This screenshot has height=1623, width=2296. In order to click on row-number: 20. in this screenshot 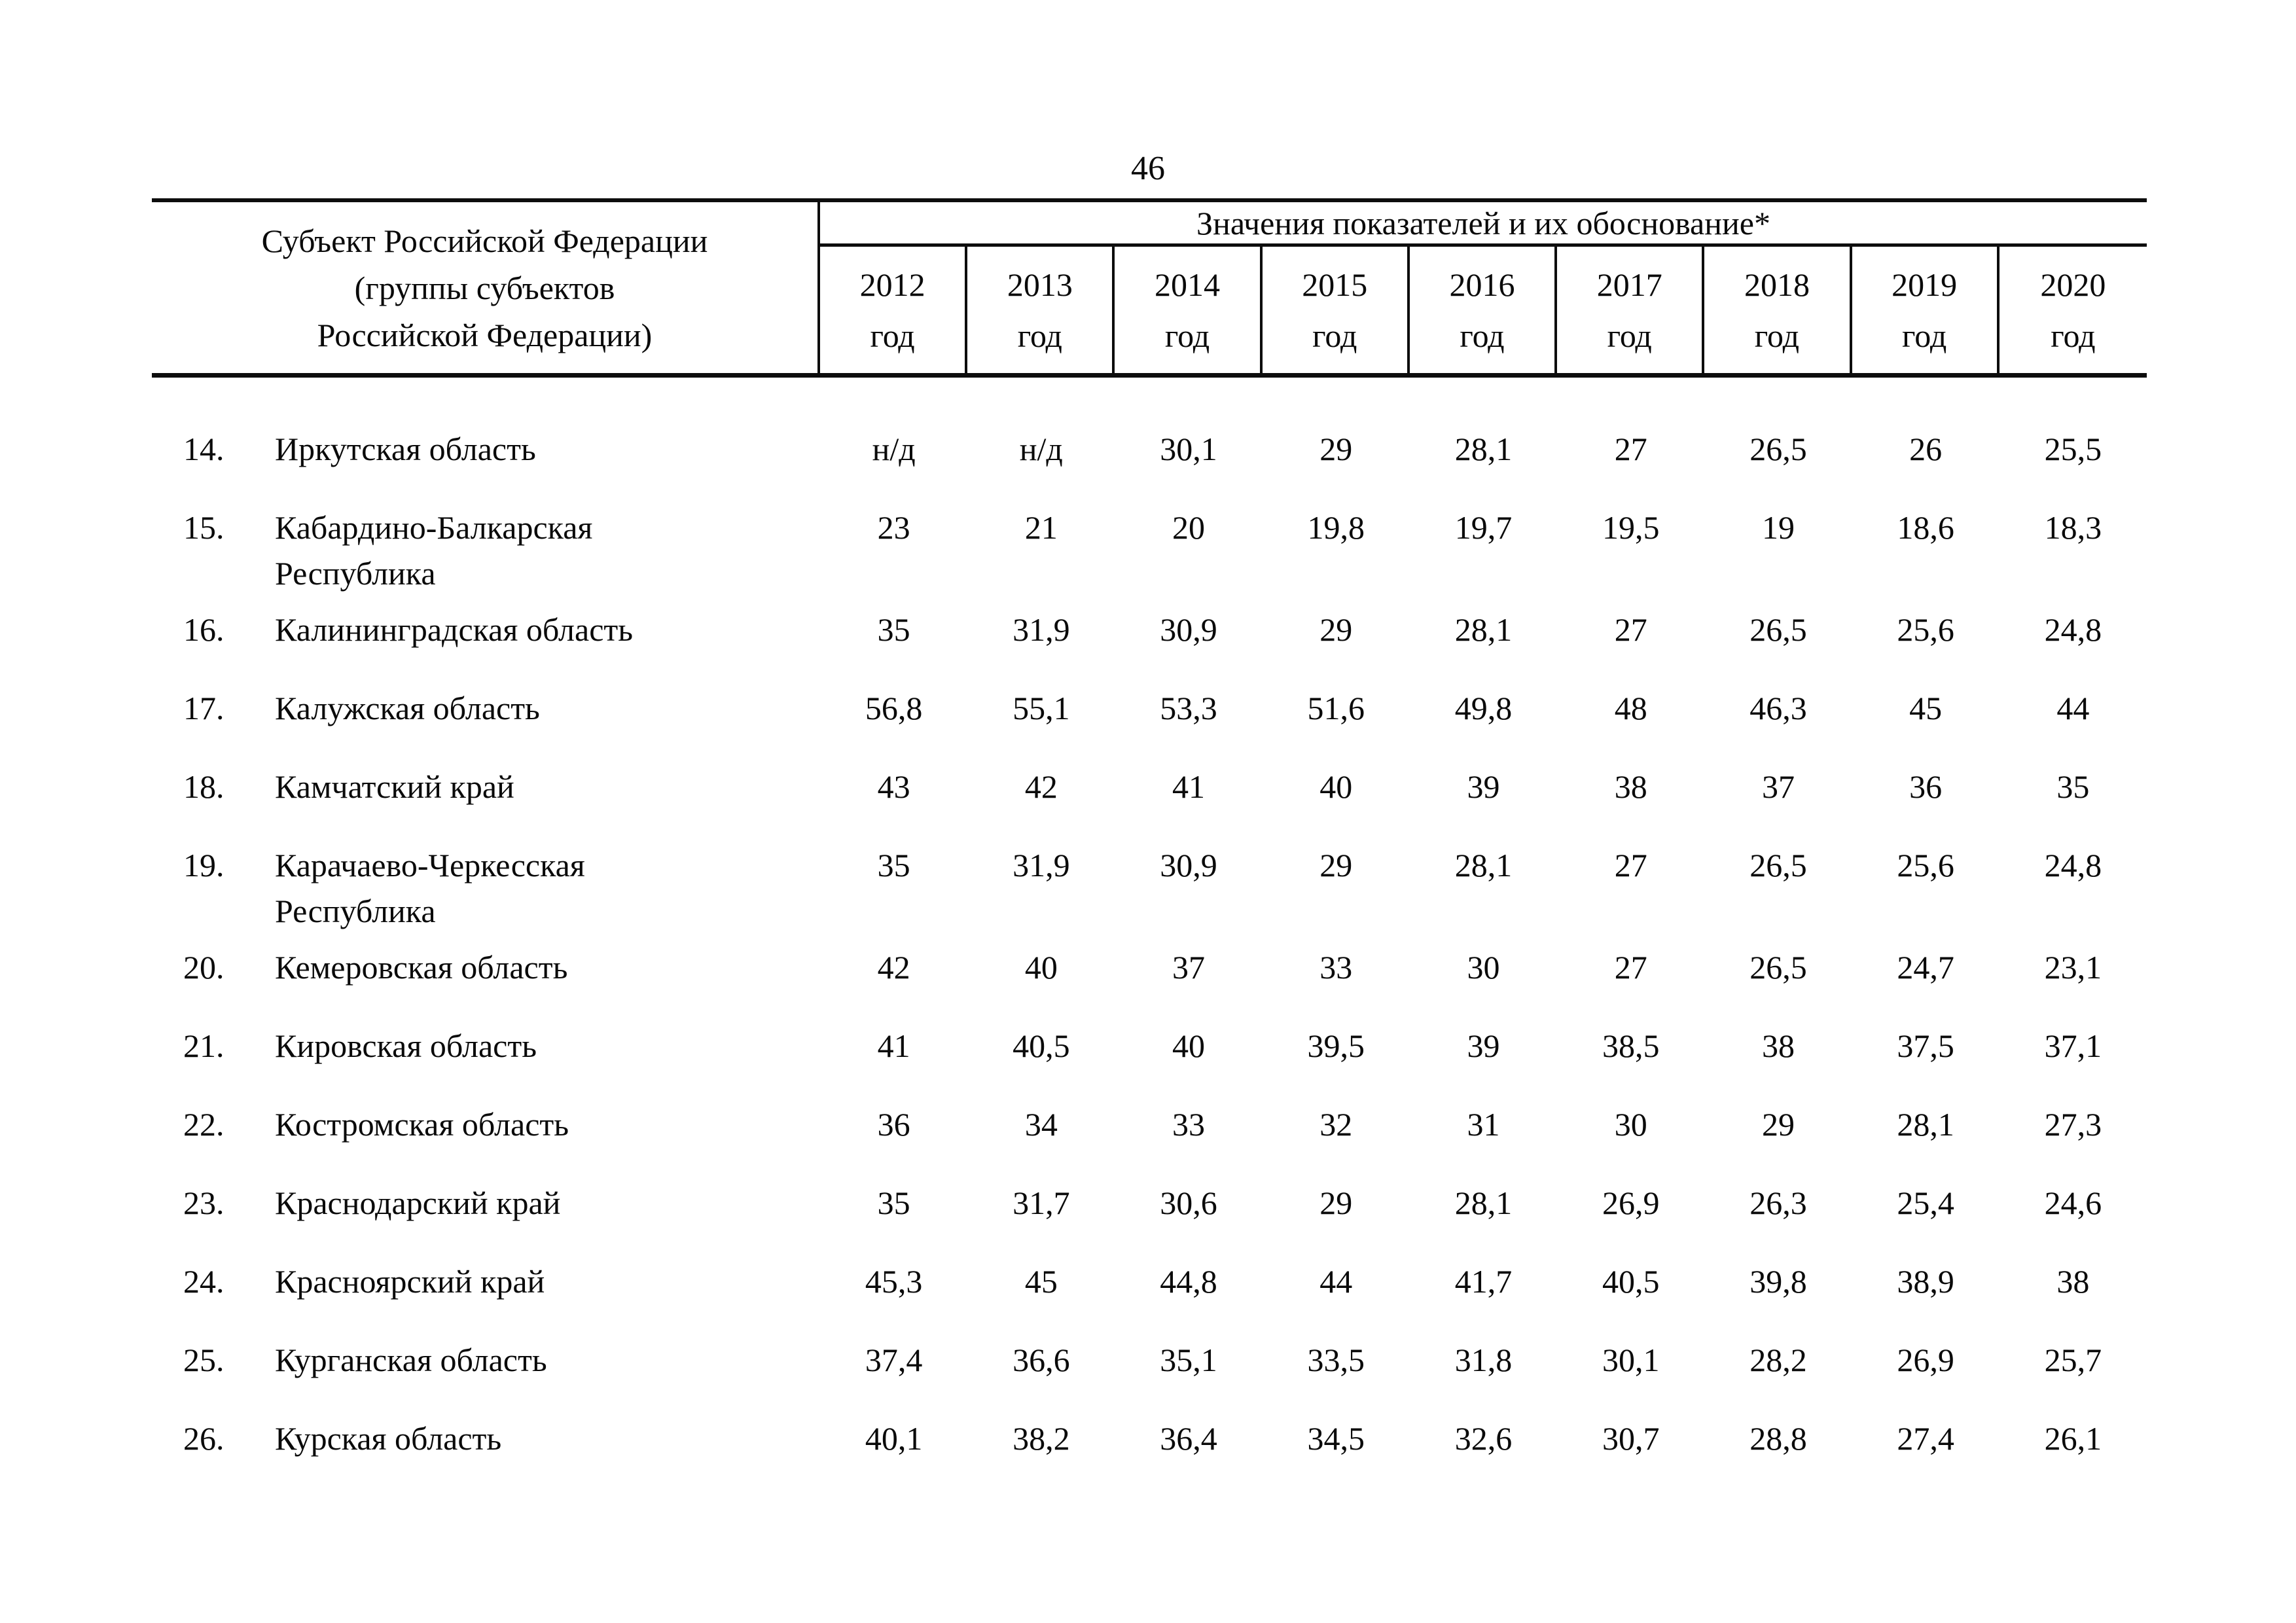, I will do `click(203, 967)`.